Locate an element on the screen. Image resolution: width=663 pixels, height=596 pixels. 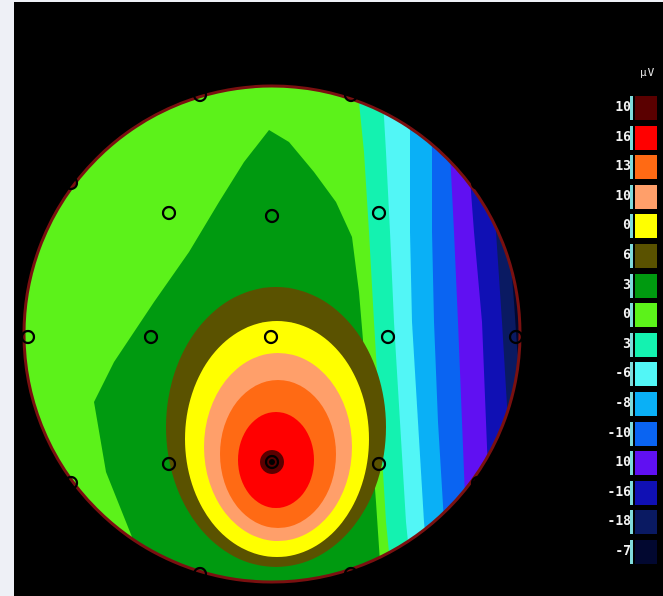
color-scale: 10 16 13 10 0 6 3 0 3 -6 -8 -10 10 -16 -18 -7 is located at coordinates (631, 334).